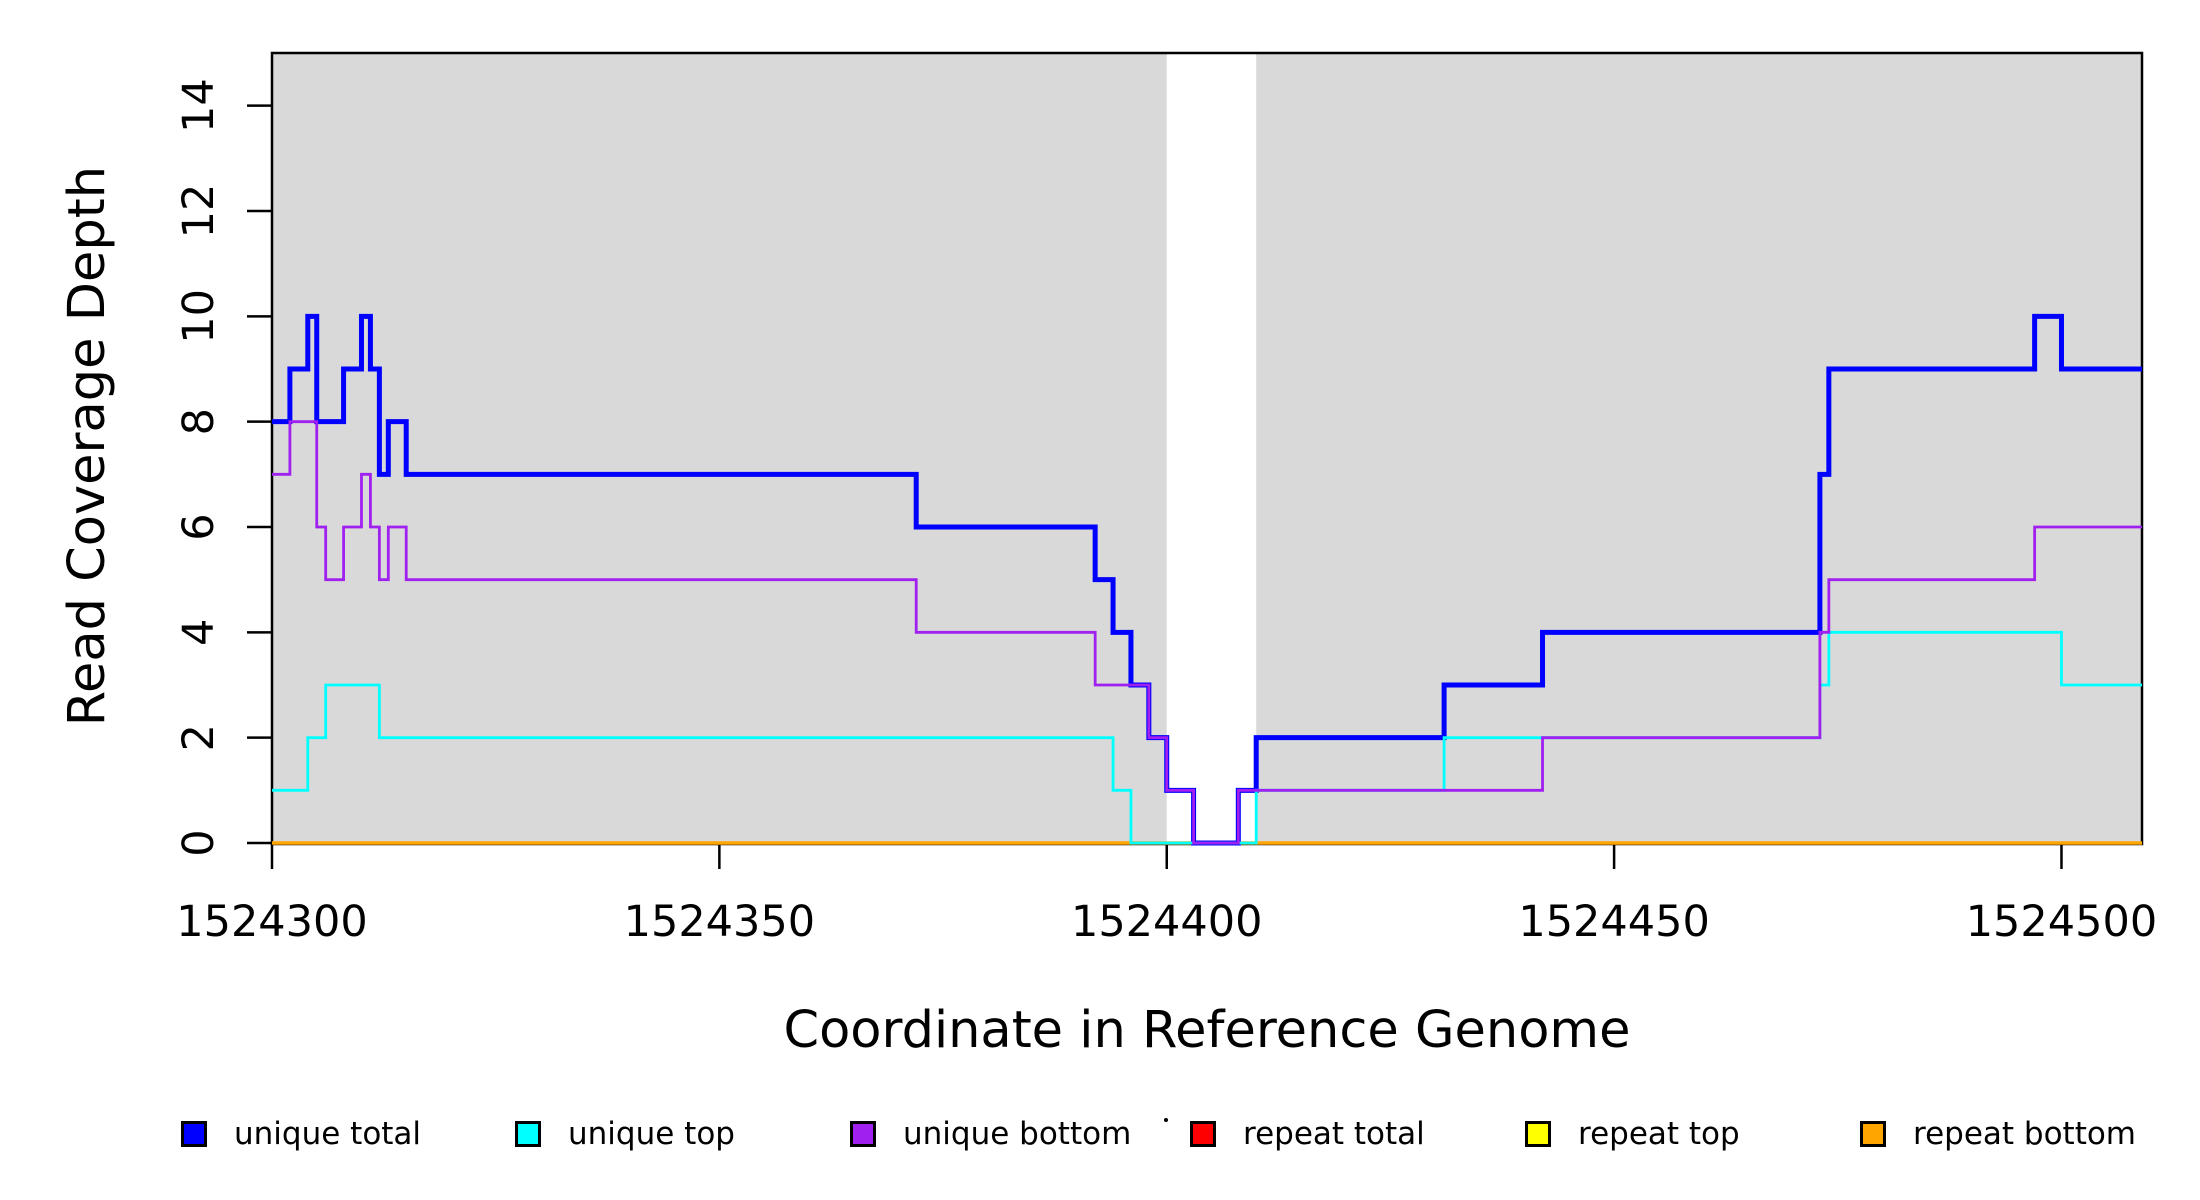  I want to click on y-tick-label: 12, so click(199, 211).